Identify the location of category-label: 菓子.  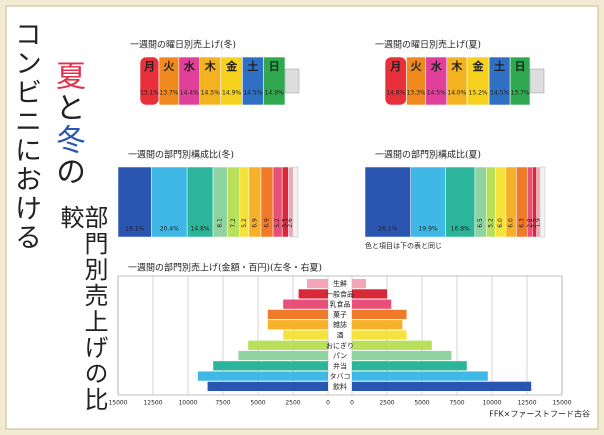
(340, 314).